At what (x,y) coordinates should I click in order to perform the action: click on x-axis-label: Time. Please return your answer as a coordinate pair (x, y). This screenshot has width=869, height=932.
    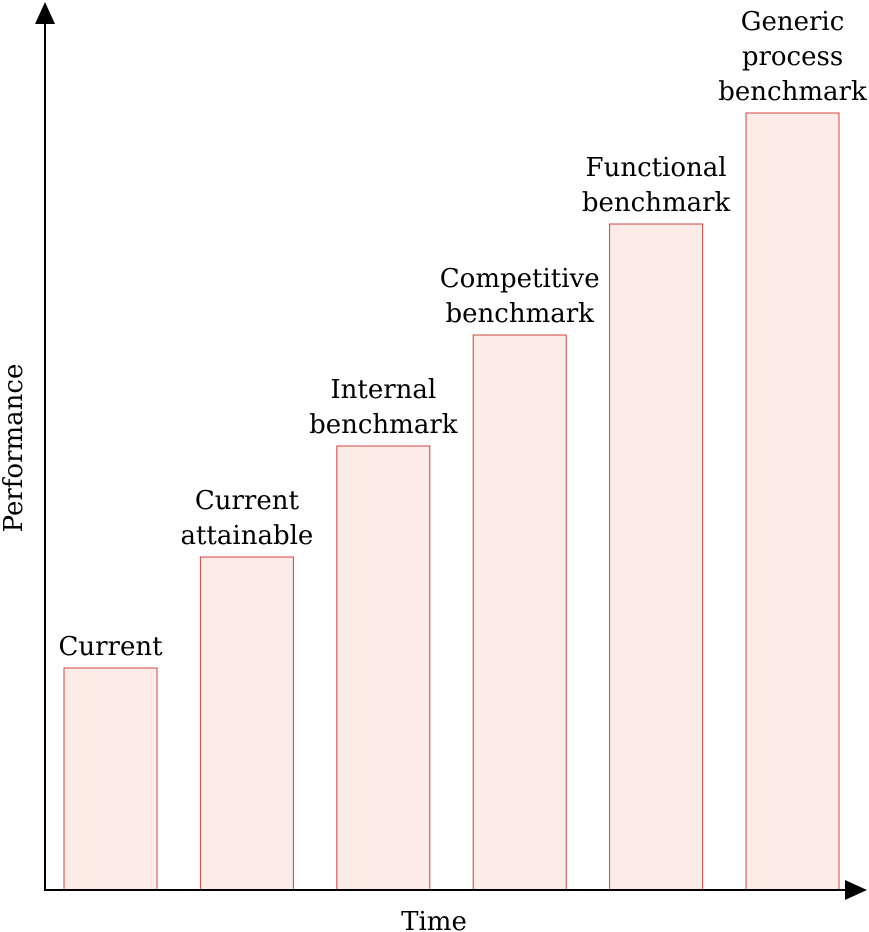
    Looking at the image, I should click on (434, 919).